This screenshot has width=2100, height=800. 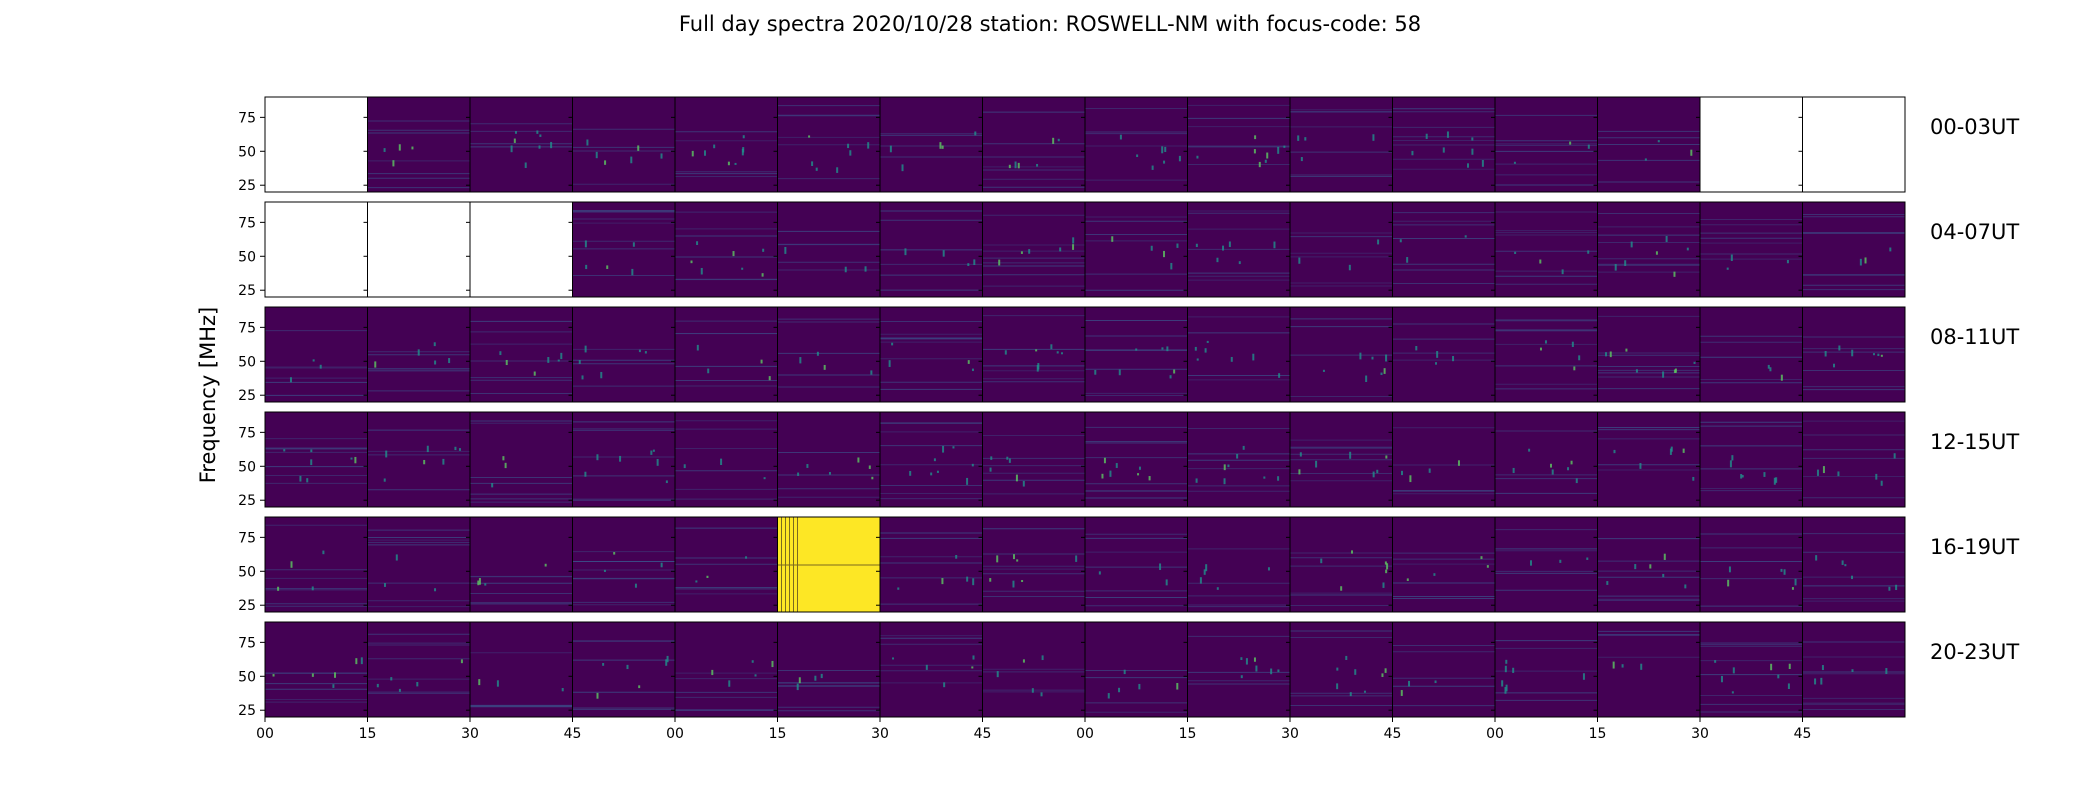 What do you see at coordinates (247, 538) in the screenshot?
I see `y-tick-label: 75` at bounding box center [247, 538].